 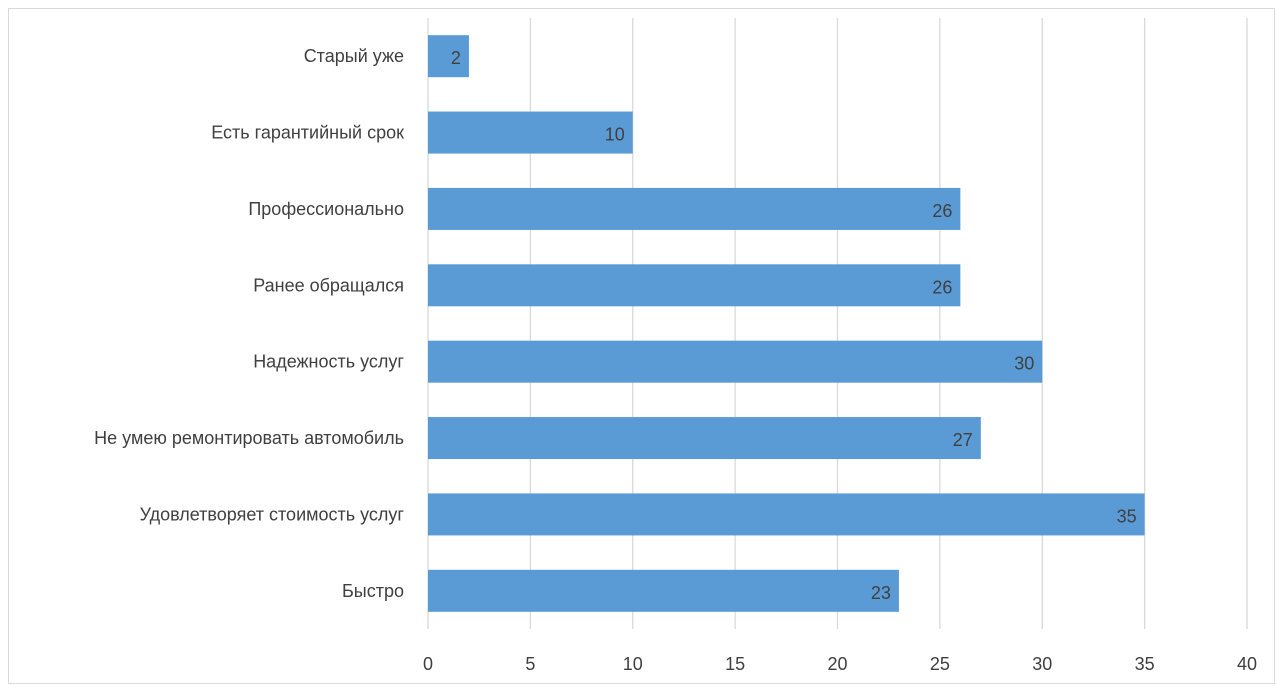 I want to click on data-label: 30, so click(x=1024, y=364).